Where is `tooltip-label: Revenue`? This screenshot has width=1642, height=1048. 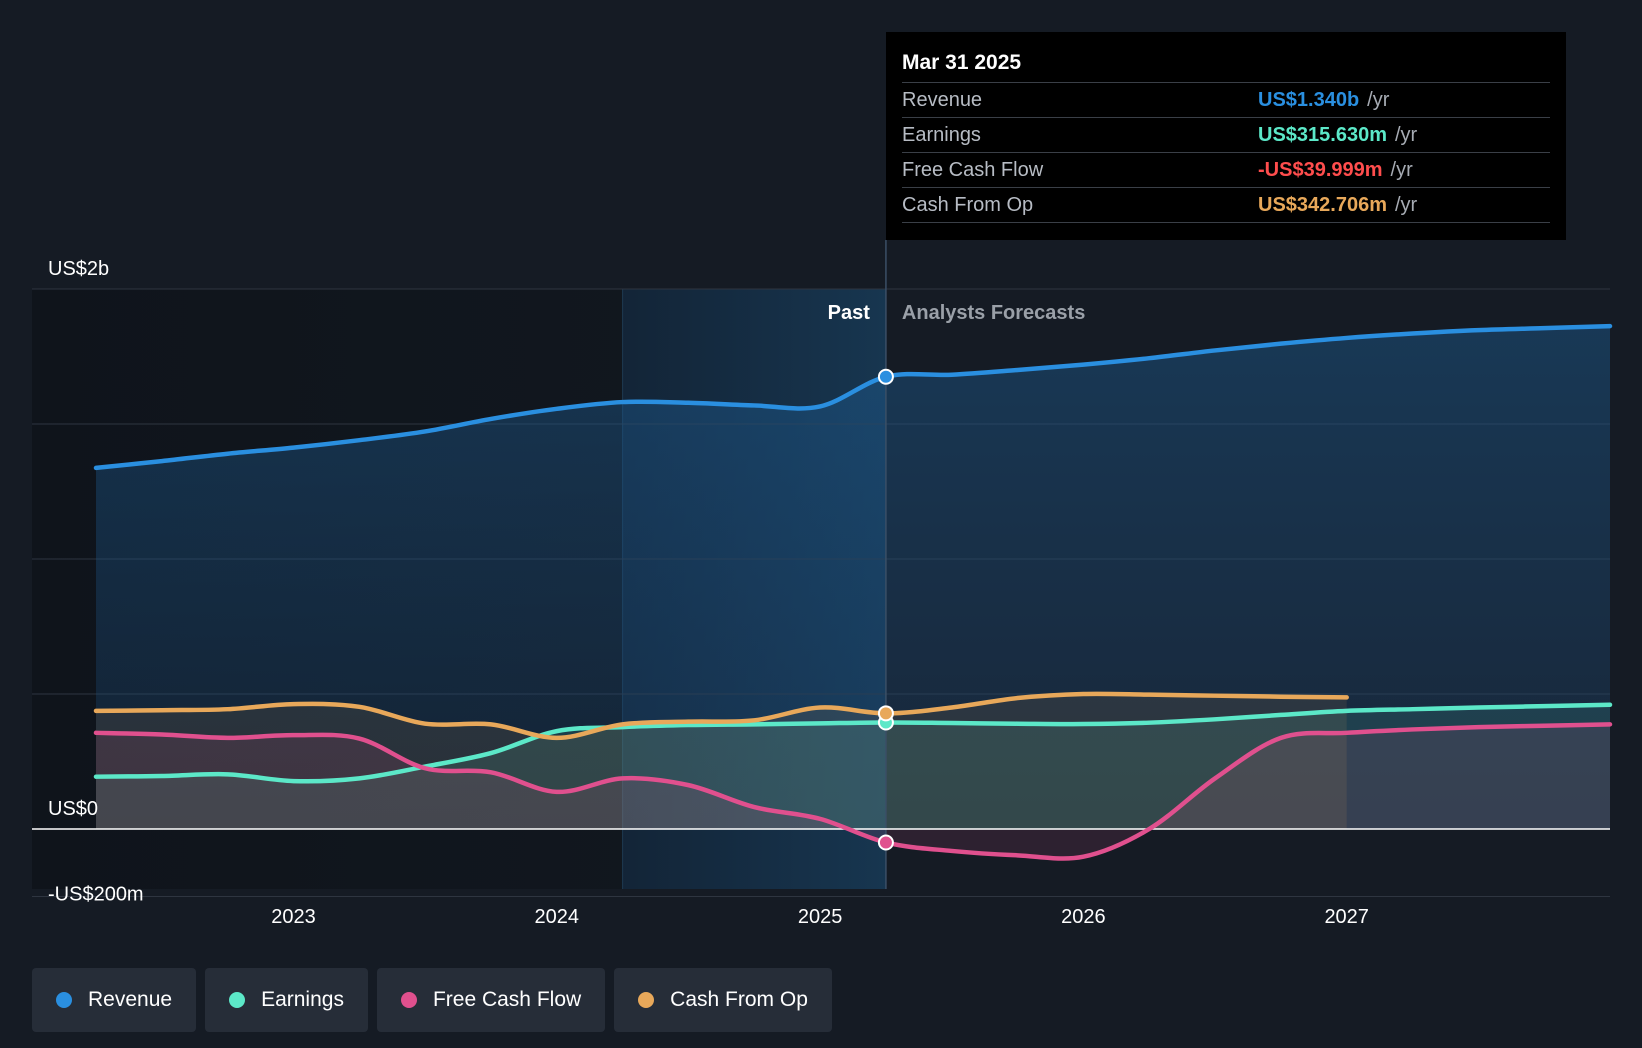
tooltip-label: Revenue is located at coordinates (942, 100).